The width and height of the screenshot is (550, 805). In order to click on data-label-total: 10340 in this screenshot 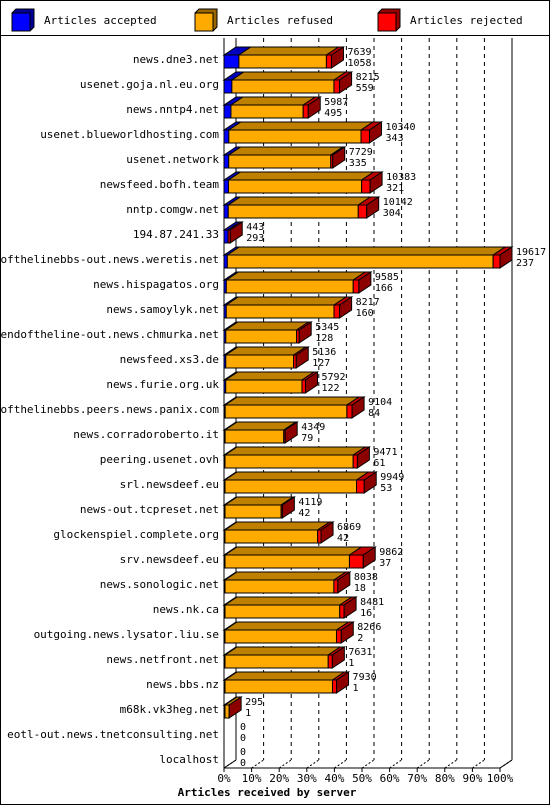, I will do `click(400, 127)`.